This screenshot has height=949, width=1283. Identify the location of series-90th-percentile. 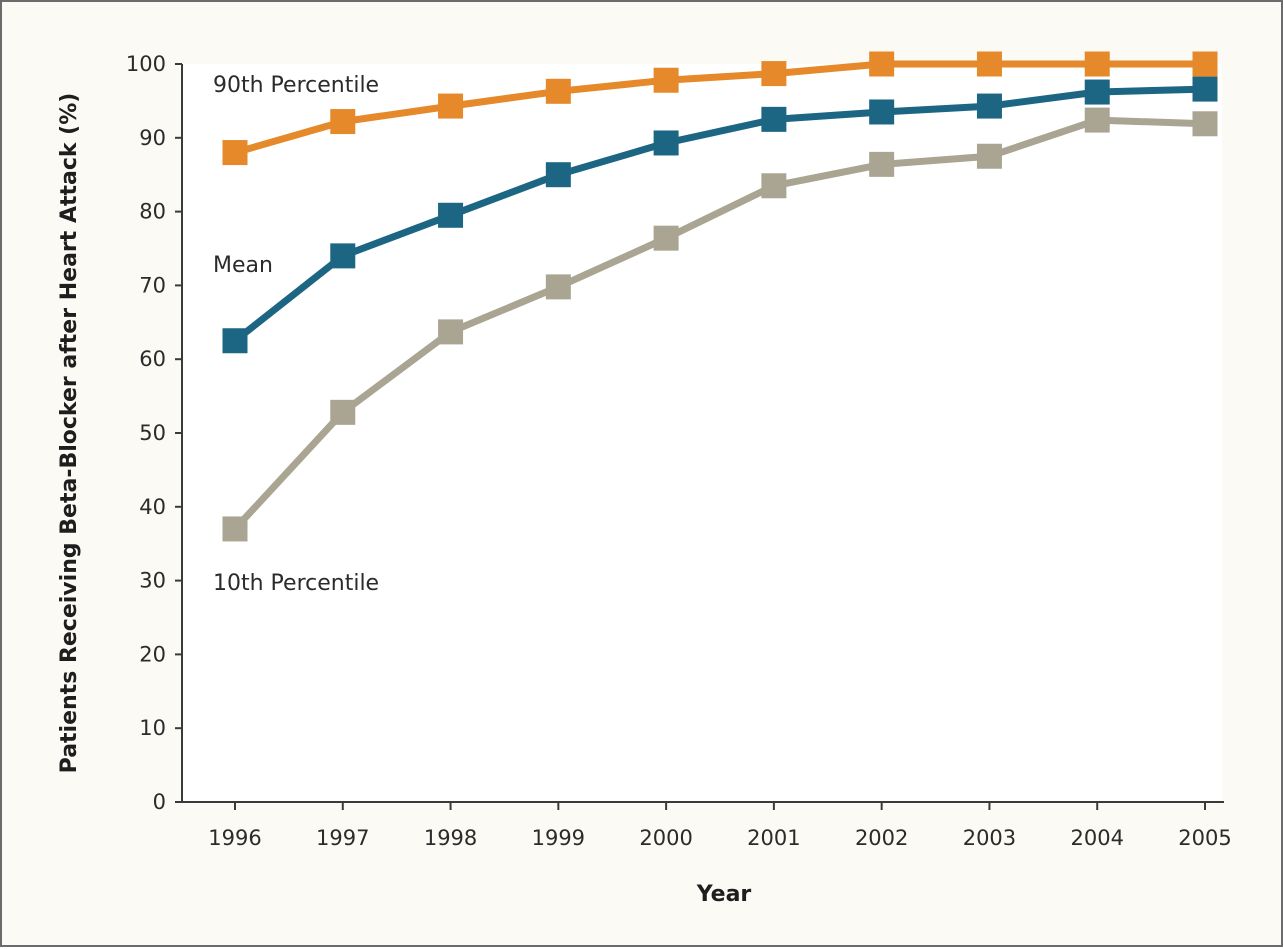
(720, 108).